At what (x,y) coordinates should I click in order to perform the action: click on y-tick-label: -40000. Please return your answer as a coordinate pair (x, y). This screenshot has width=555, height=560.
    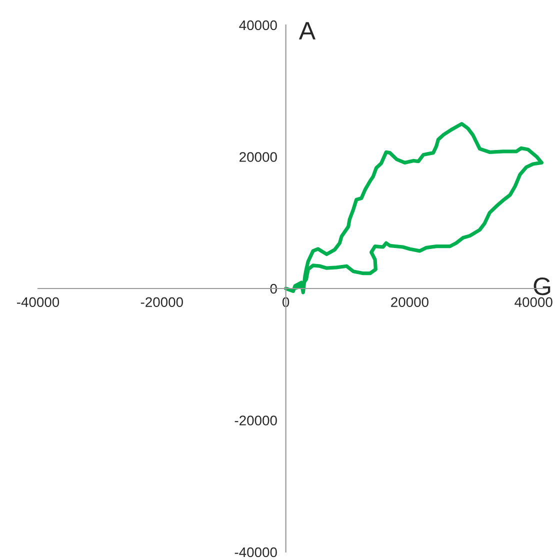
    Looking at the image, I should click on (255, 552).